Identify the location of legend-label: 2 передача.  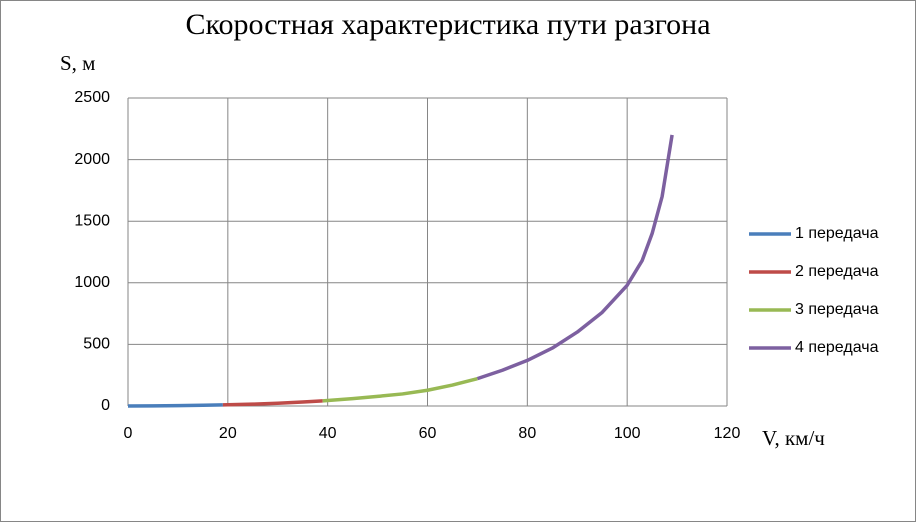
(837, 271).